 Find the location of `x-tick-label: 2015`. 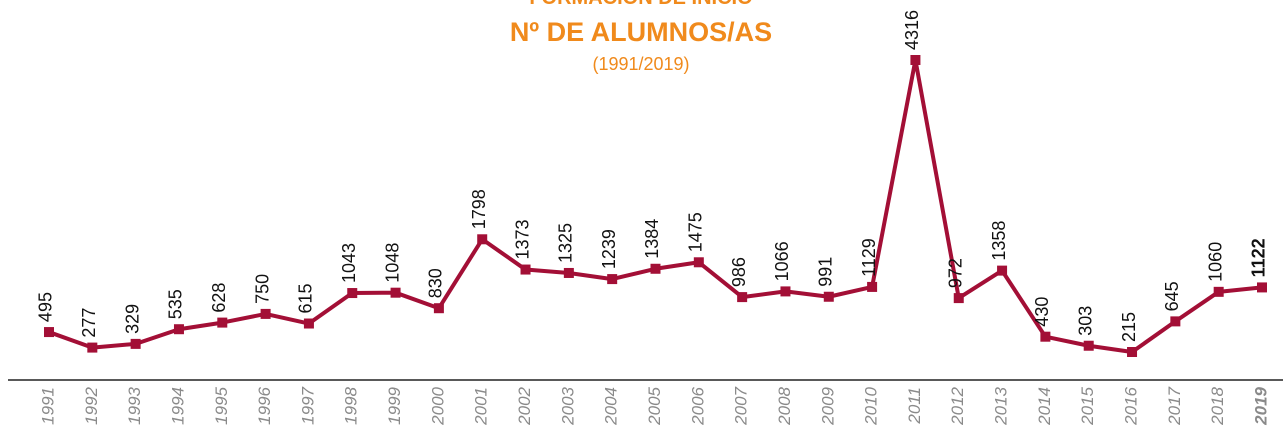

x-tick-label: 2015 is located at coordinates (1087, 405).